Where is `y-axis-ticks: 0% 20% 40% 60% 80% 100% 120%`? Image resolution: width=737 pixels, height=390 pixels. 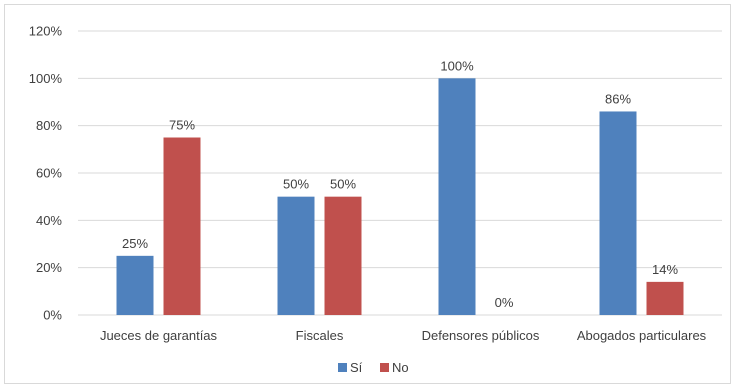
y-axis-ticks: 0% 20% 40% 60% 80% 100% 120% is located at coordinates (46, 173).